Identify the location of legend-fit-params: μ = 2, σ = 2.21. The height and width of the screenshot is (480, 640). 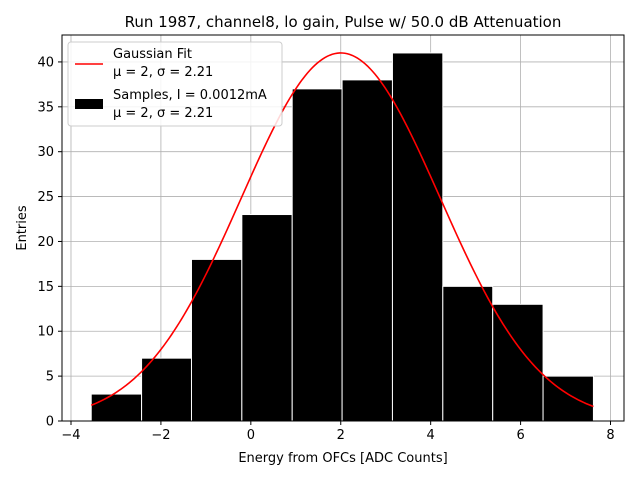
(163, 72).